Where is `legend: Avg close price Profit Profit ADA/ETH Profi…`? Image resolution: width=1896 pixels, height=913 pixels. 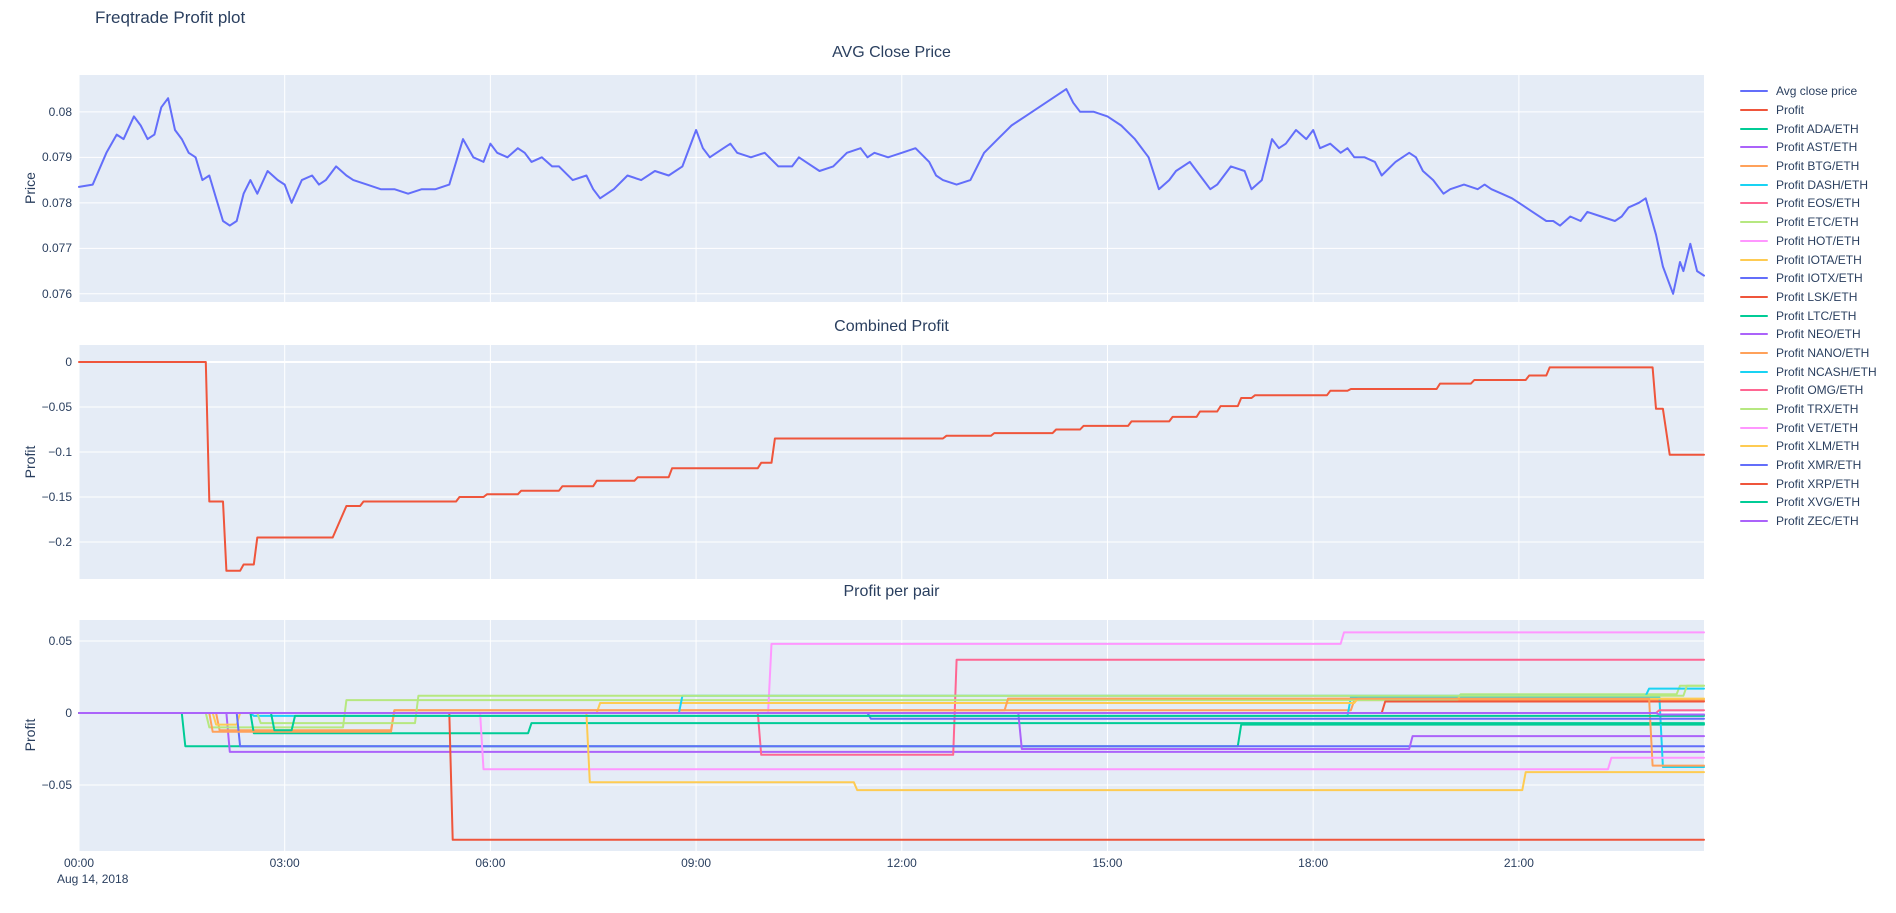
legend: Avg close price Profit Profit ADA/ETH Profi… is located at coordinates (1808, 306).